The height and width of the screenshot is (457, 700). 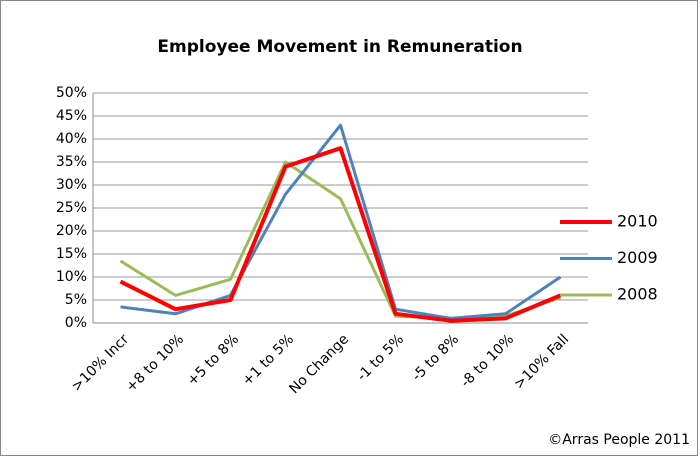 I want to click on y-tick-label: 20%, so click(x=71, y=231).